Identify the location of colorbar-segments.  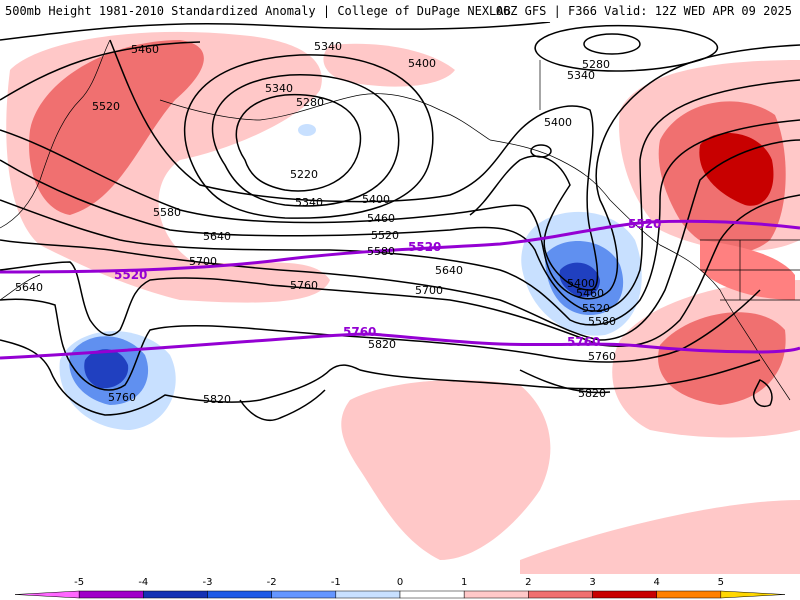
(400, 594).